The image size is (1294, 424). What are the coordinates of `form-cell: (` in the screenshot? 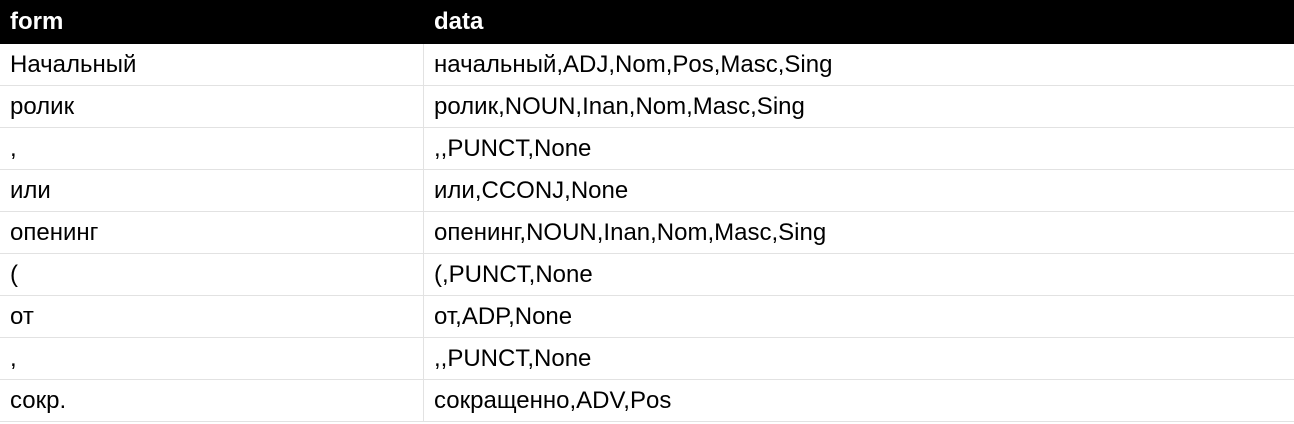 It's located at (212, 274).